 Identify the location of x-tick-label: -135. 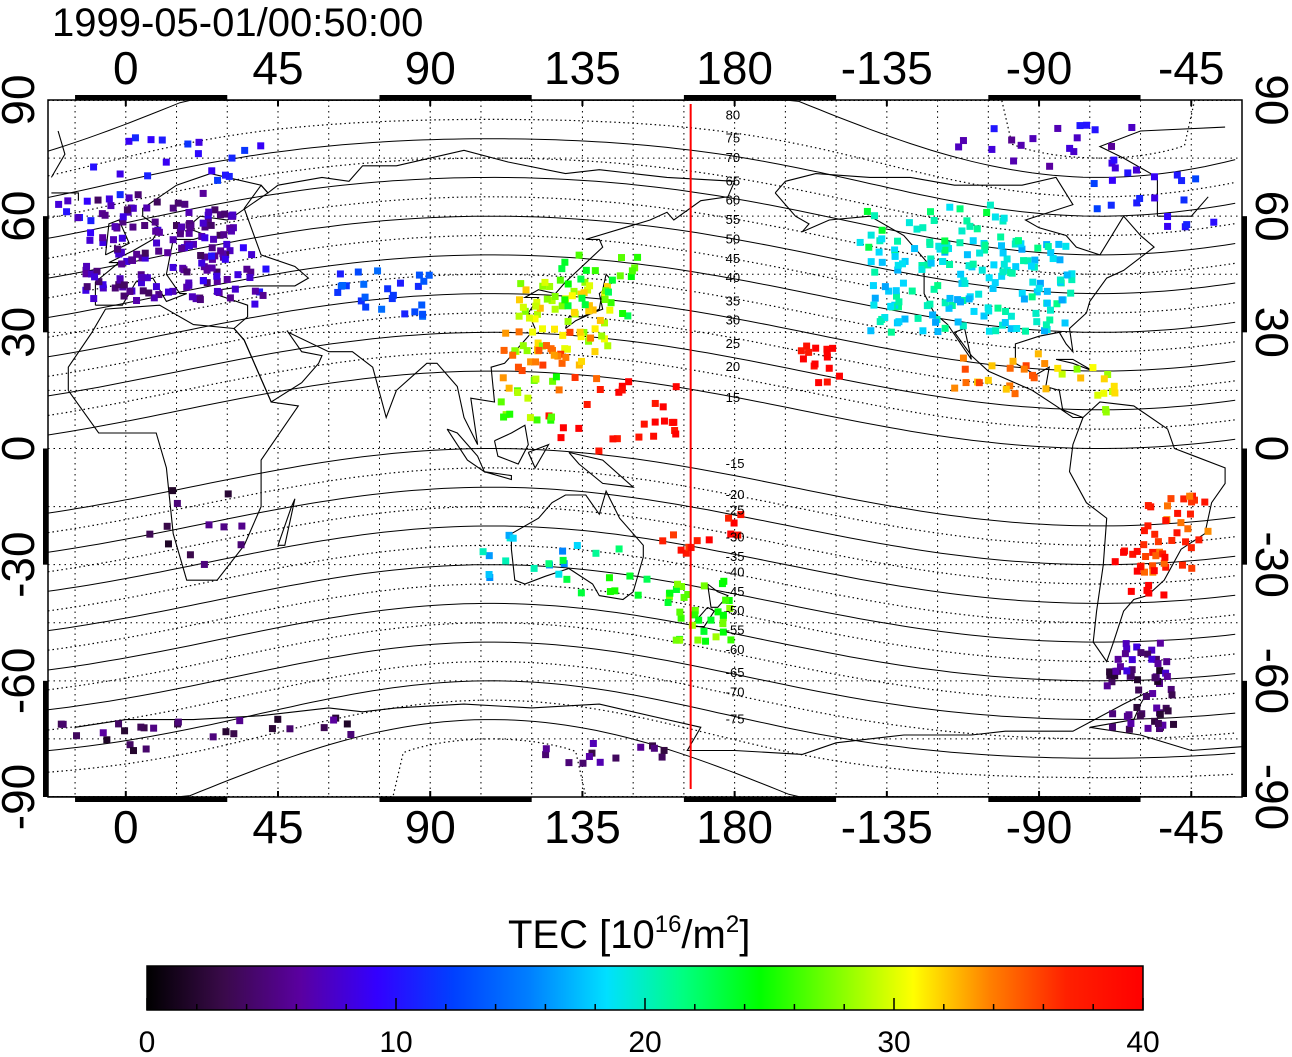
(887, 68).